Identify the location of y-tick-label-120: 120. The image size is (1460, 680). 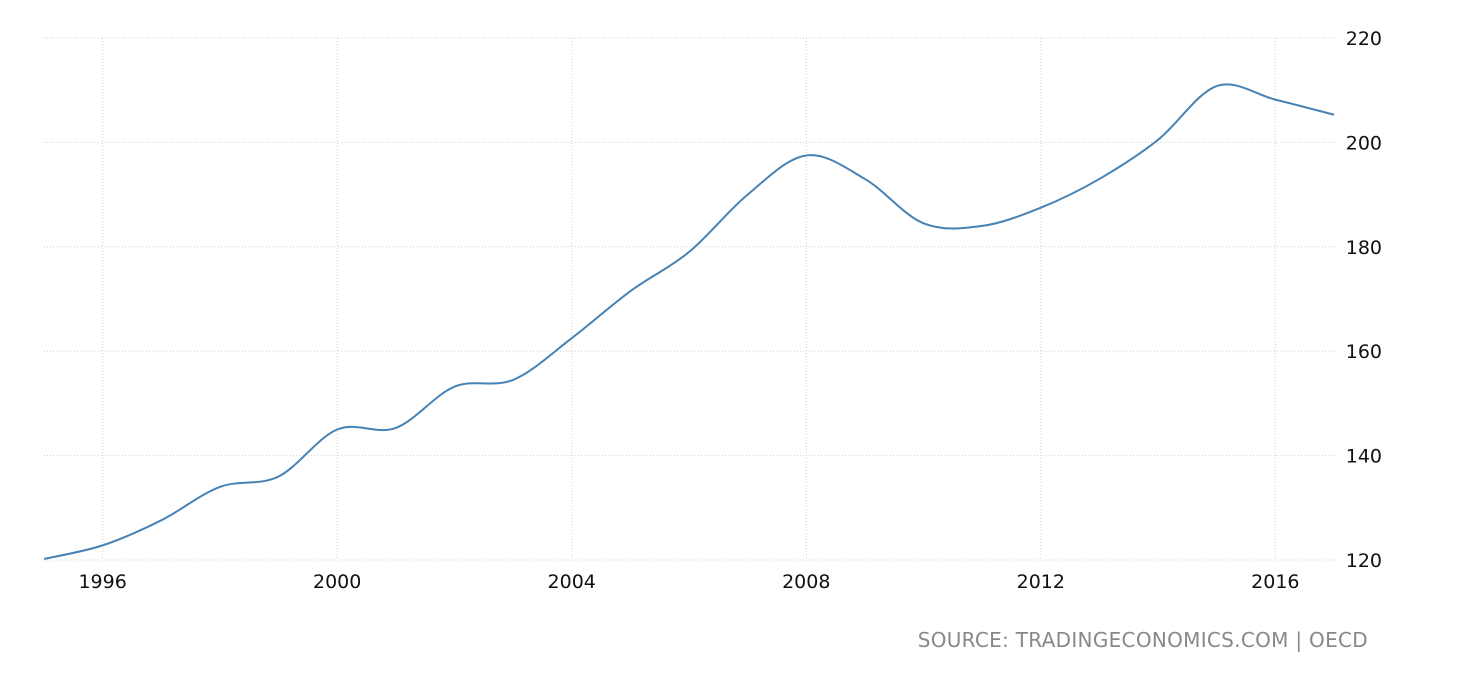
(1364, 561).